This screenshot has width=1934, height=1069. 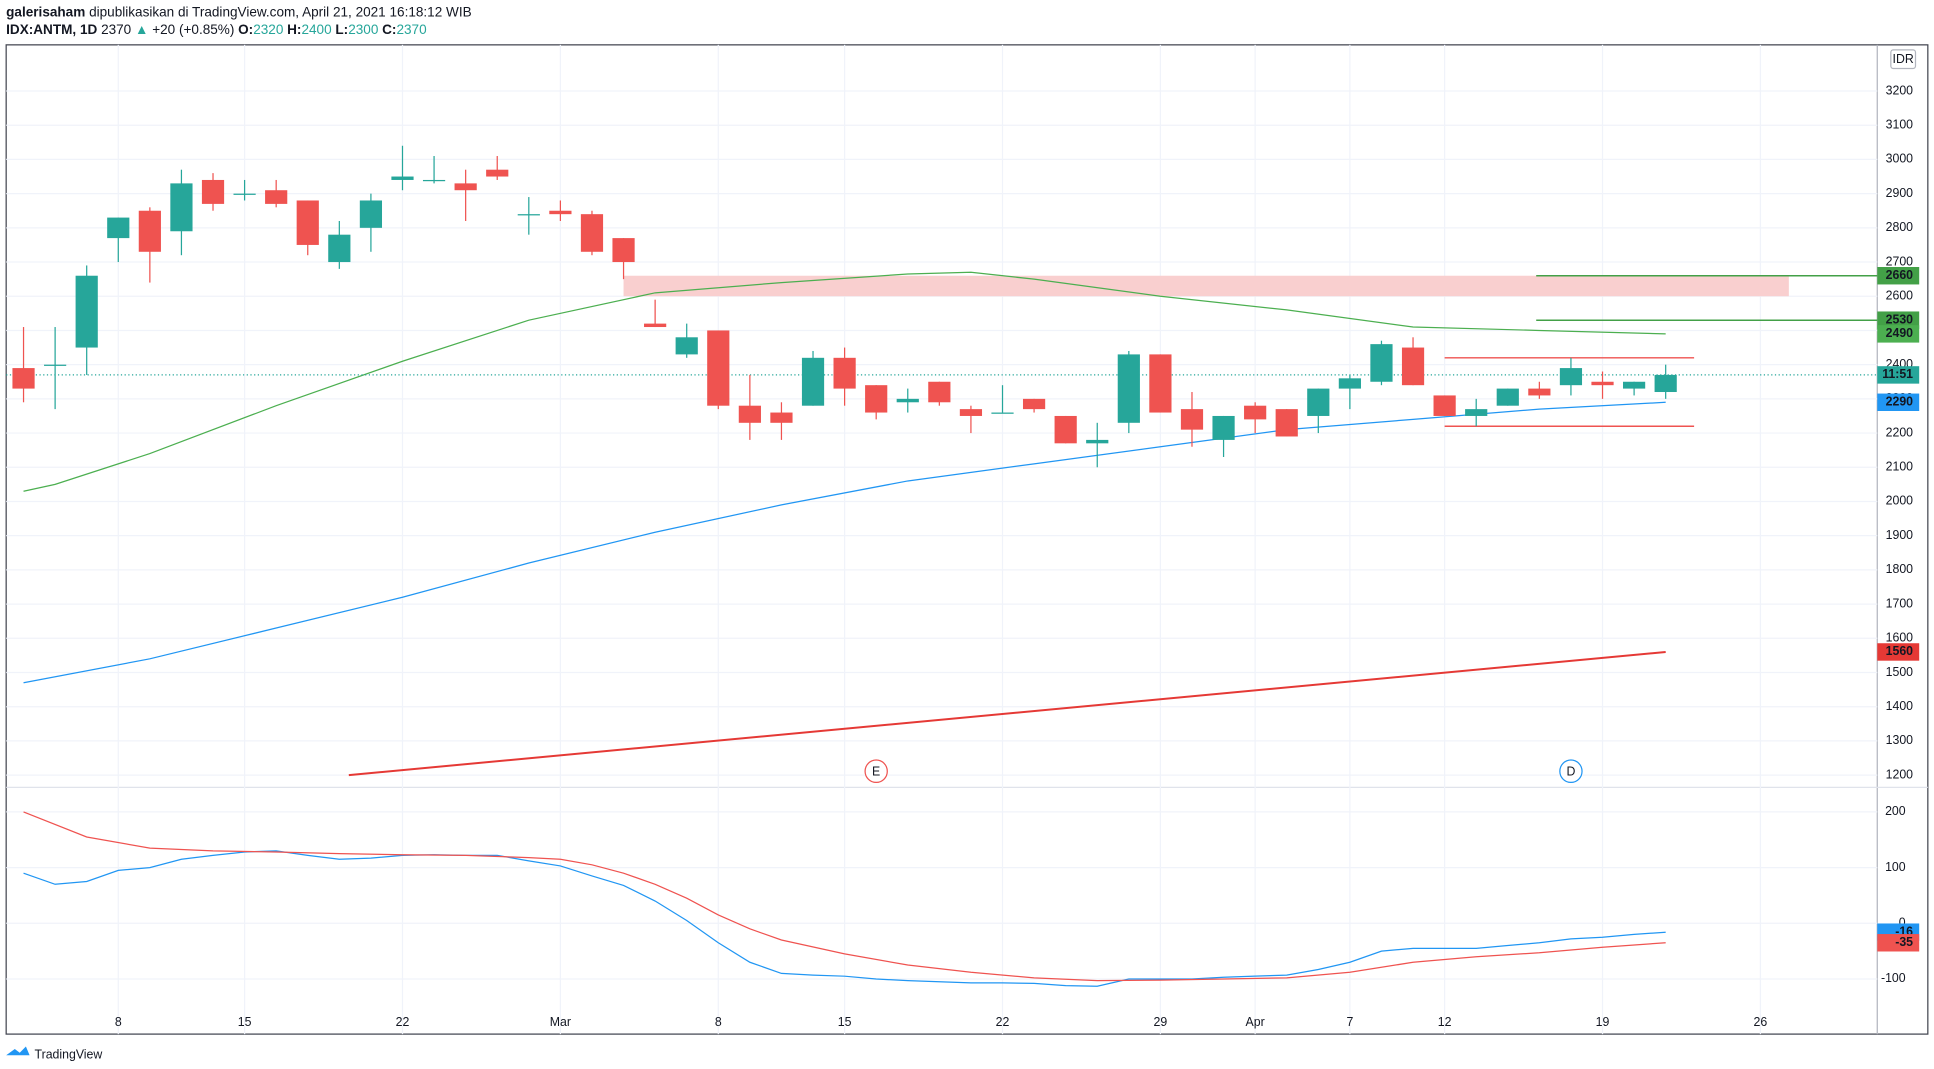 What do you see at coordinates (51, 28) in the screenshot?
I see `symbol: IDX:ANTM, 1D` at bounding box center [51, 28].